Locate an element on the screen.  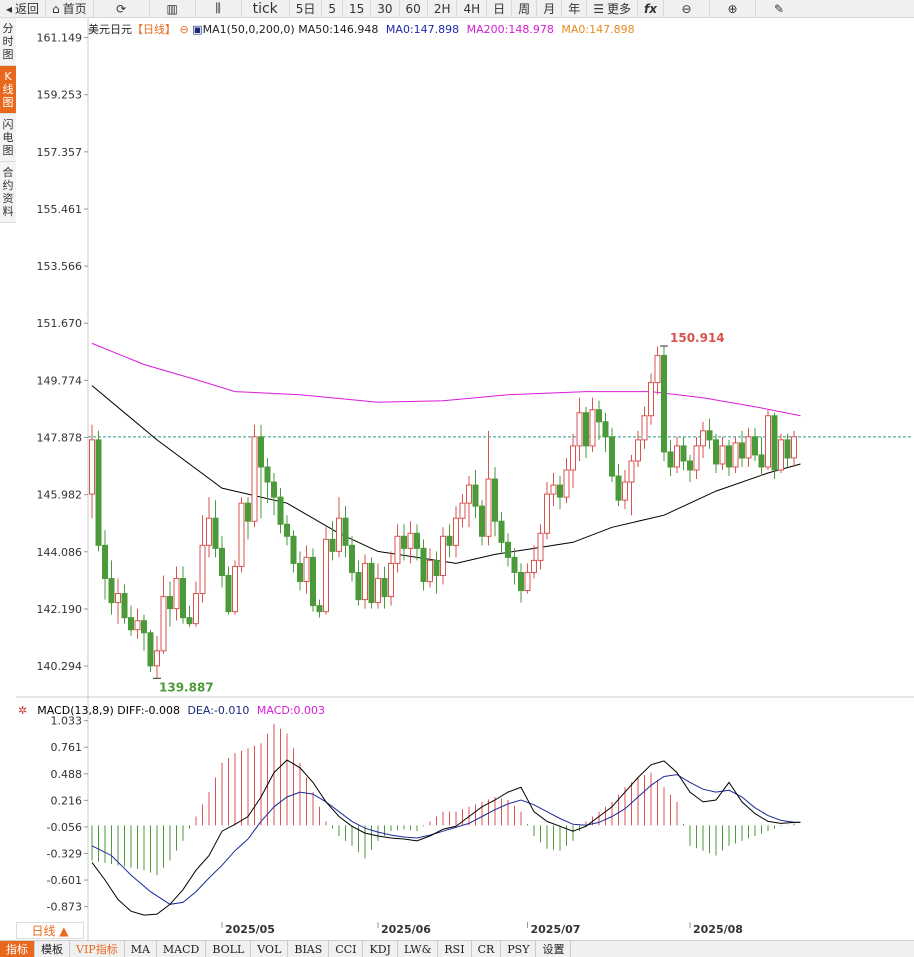
symbol-label: 美元日元 is located at coordinates (110, 29).